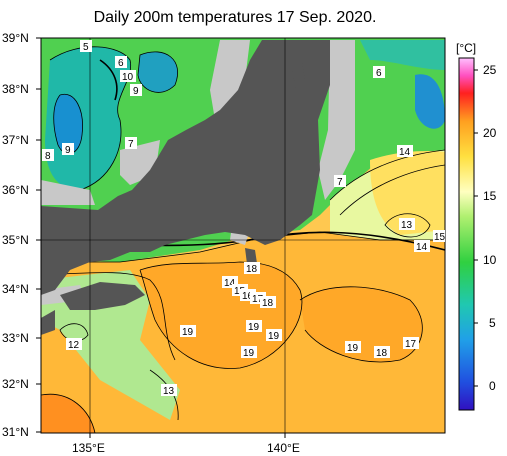 Image resolution: width=507 pixels, height=456 pixels. I want to click on svg-text: 5, so click(86, 47).